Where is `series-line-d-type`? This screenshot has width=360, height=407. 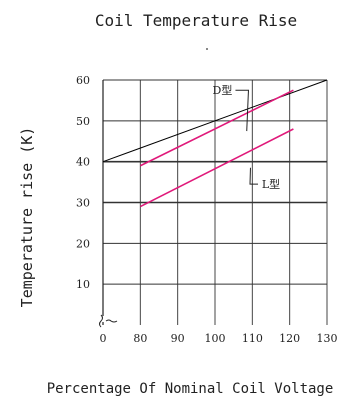
series-line-d-type is located at coordinates (216, 128).